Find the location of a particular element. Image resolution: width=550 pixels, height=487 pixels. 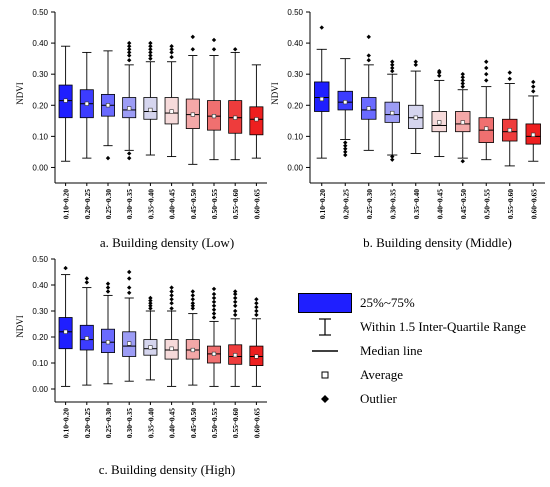

outlier-diamond-icon is located at coordinates (325, 399).